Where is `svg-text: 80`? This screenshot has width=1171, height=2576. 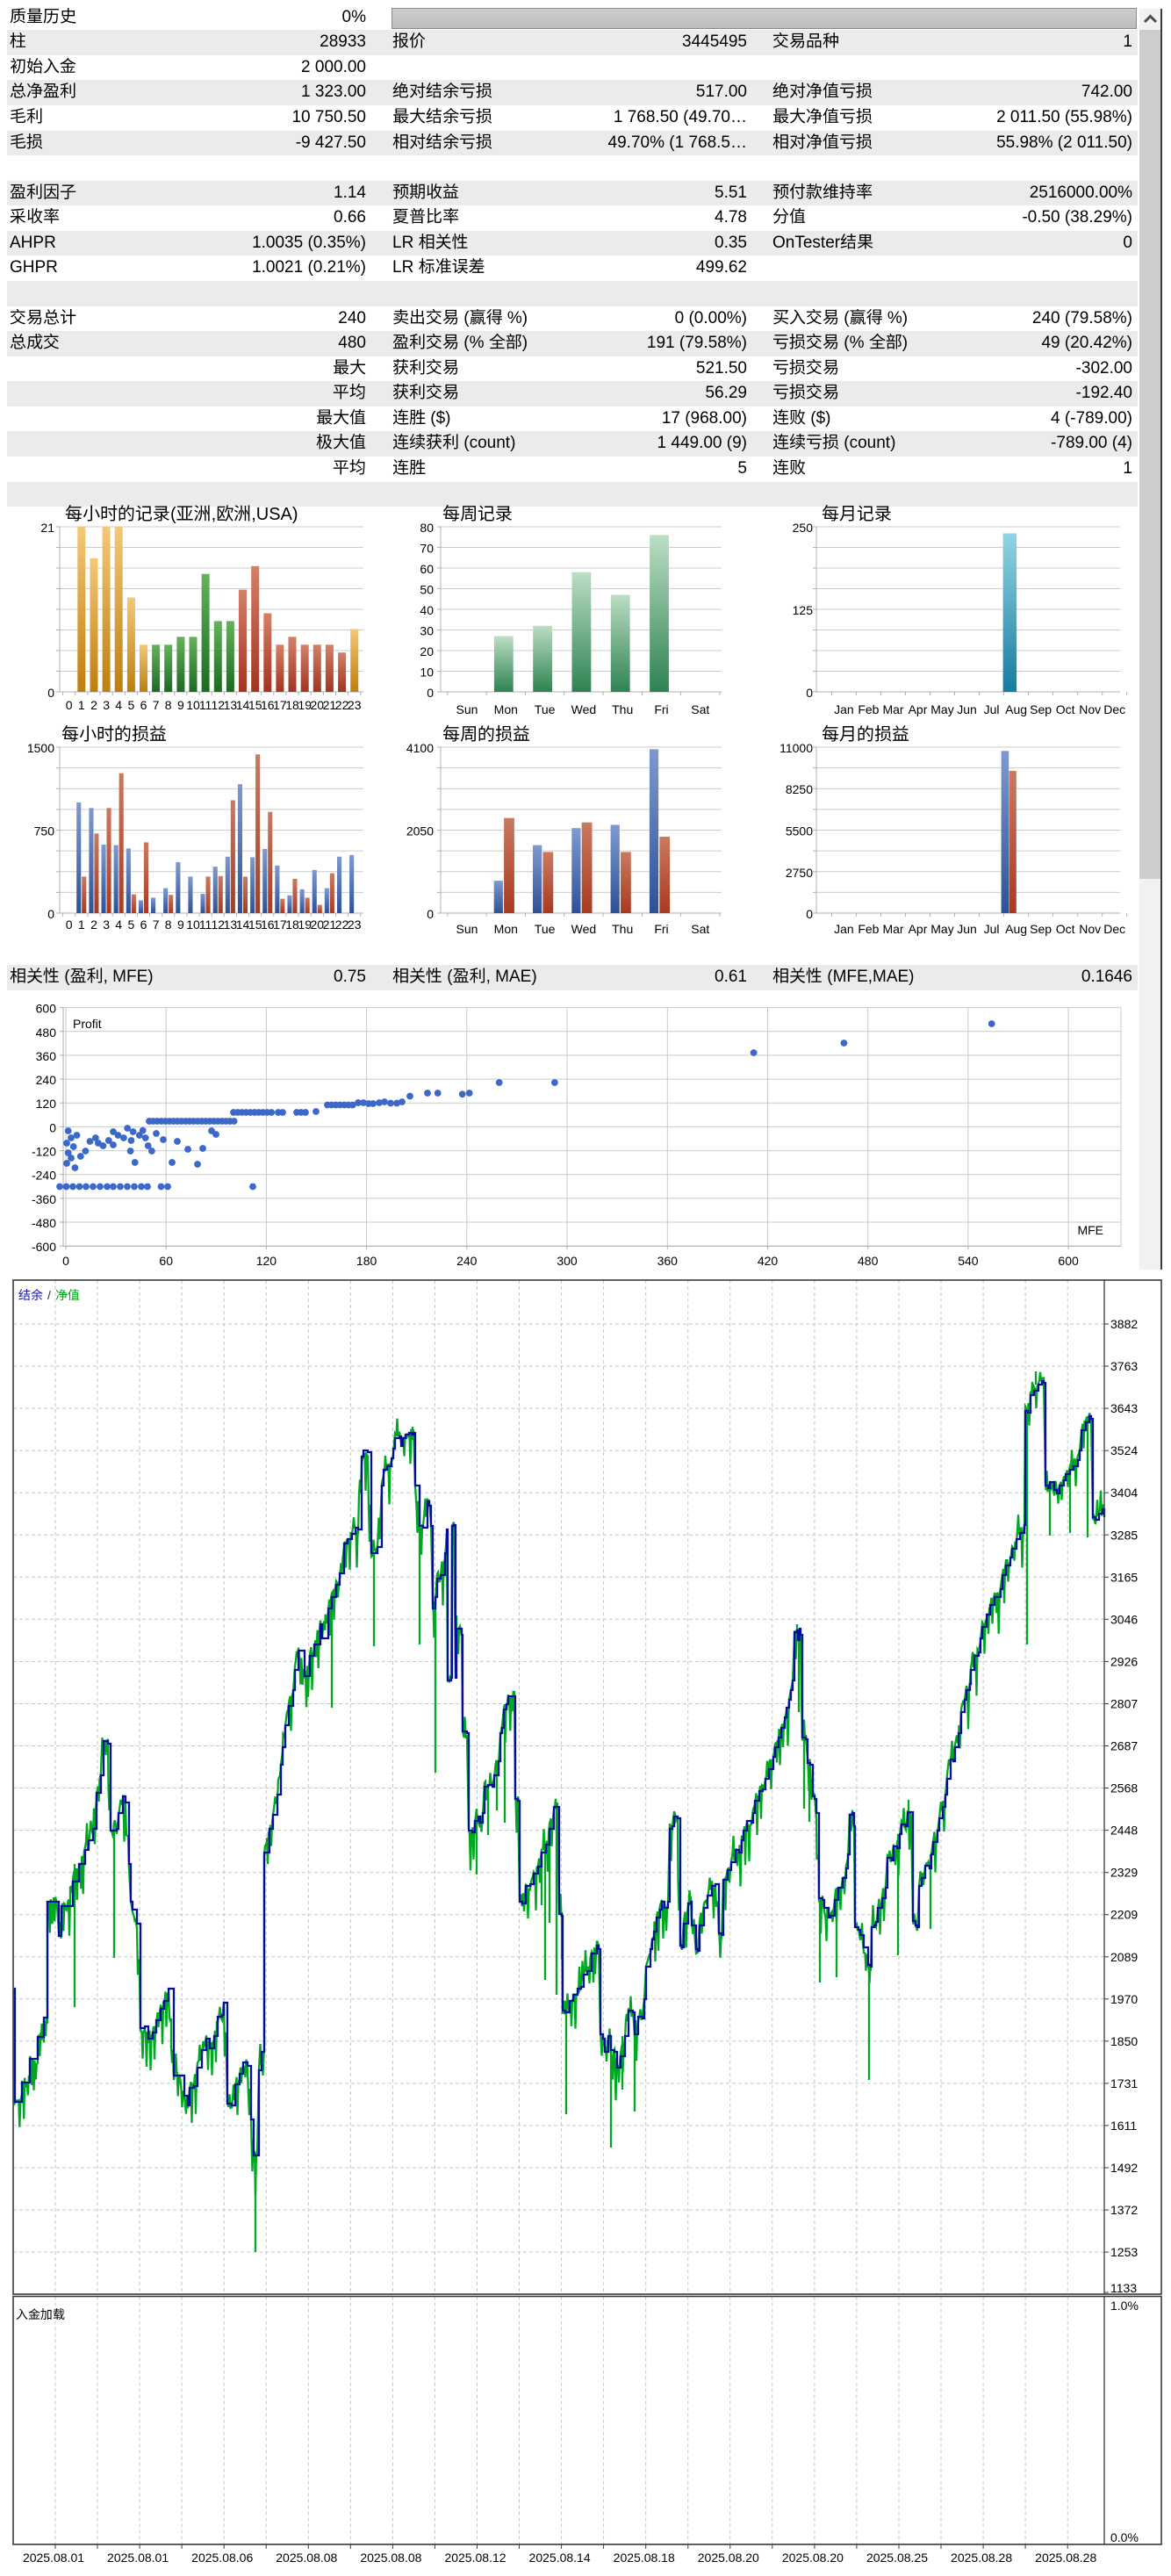
svg-text: 80 is located at coordinates (427, 528).